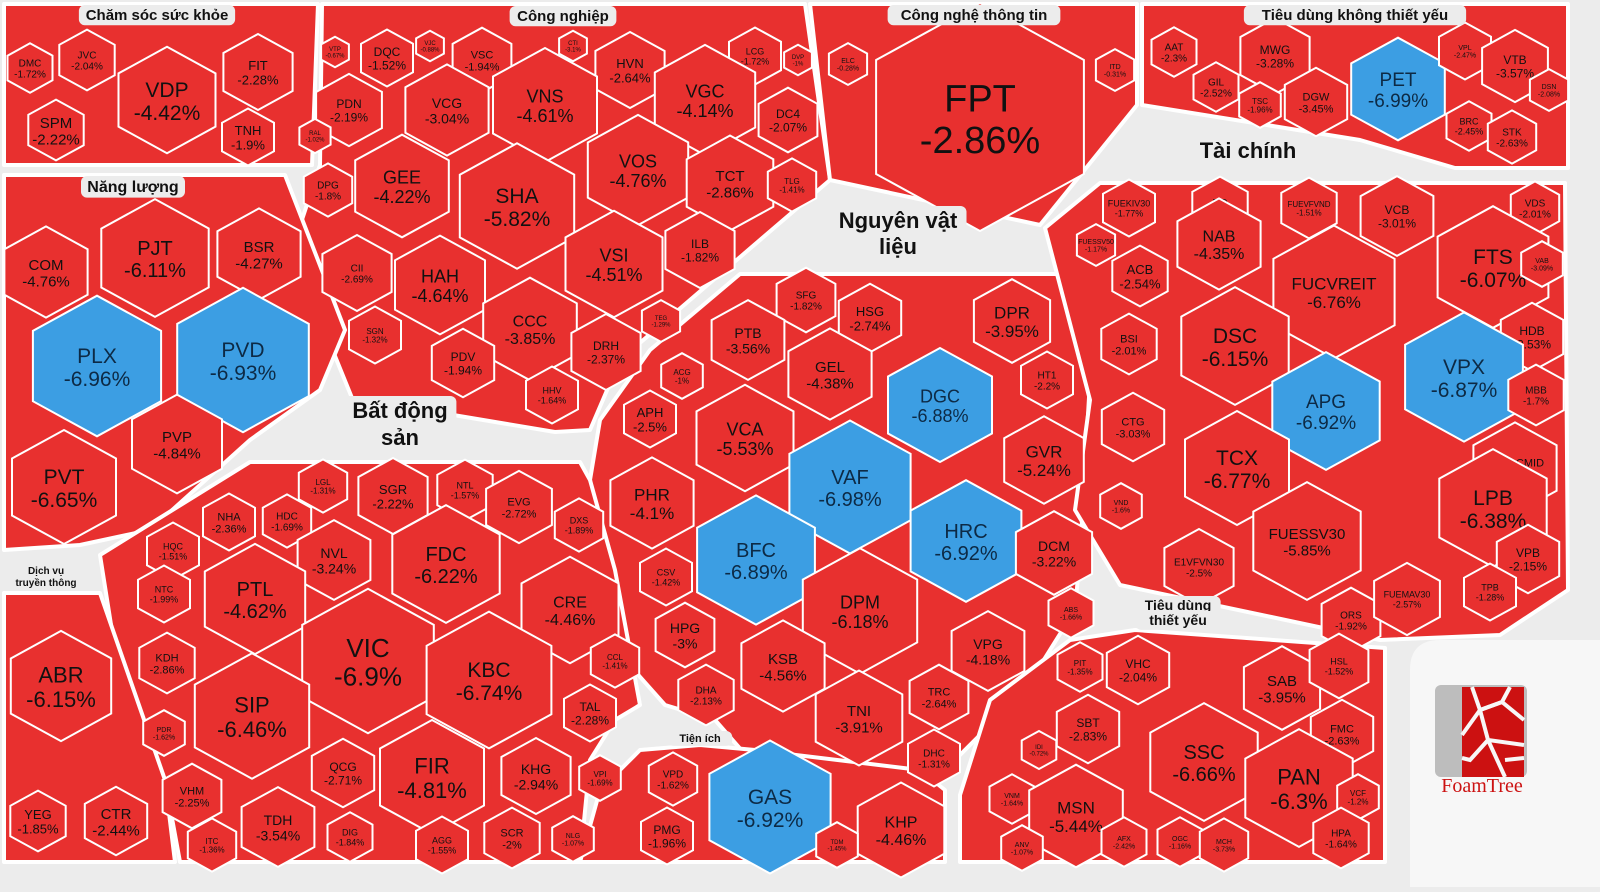 This screenshot has width=1600, height=892. What do you see at coordinates (387, 58) in the screenshot?
I see `stock-cell-dqc: DQC-1.52%` at bounding box center [387, 58].